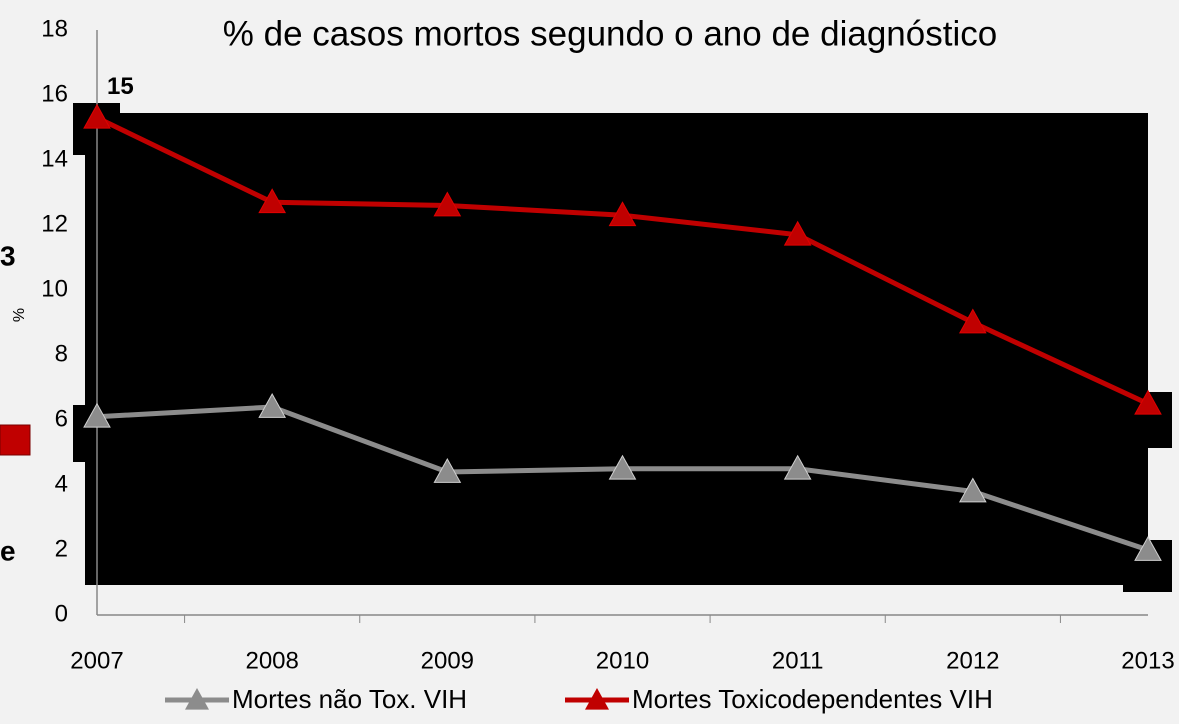  What do you see at coordinates (8, 550) in the screenshot?
I see `annotation: e` at bounding box center [8, 550].